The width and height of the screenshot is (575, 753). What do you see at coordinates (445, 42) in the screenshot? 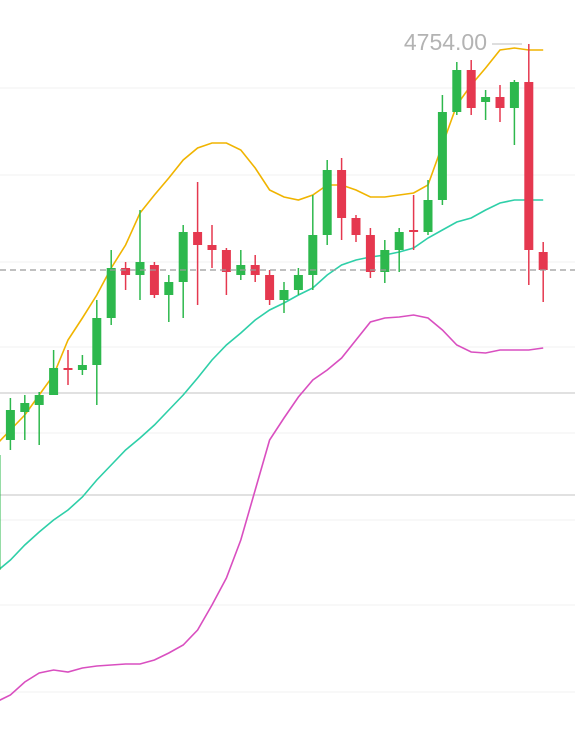
I see `annotation-label: 4754.00` at bounding box center [445, 42].